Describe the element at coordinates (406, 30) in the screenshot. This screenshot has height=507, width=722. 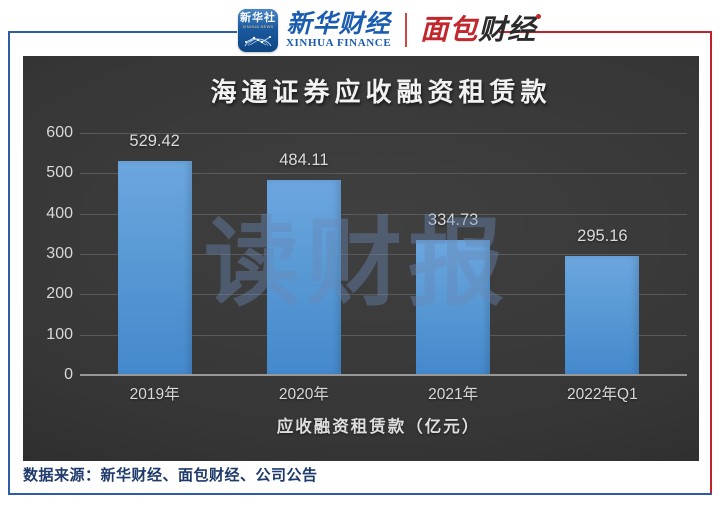
I see `logo-divider` at that location.